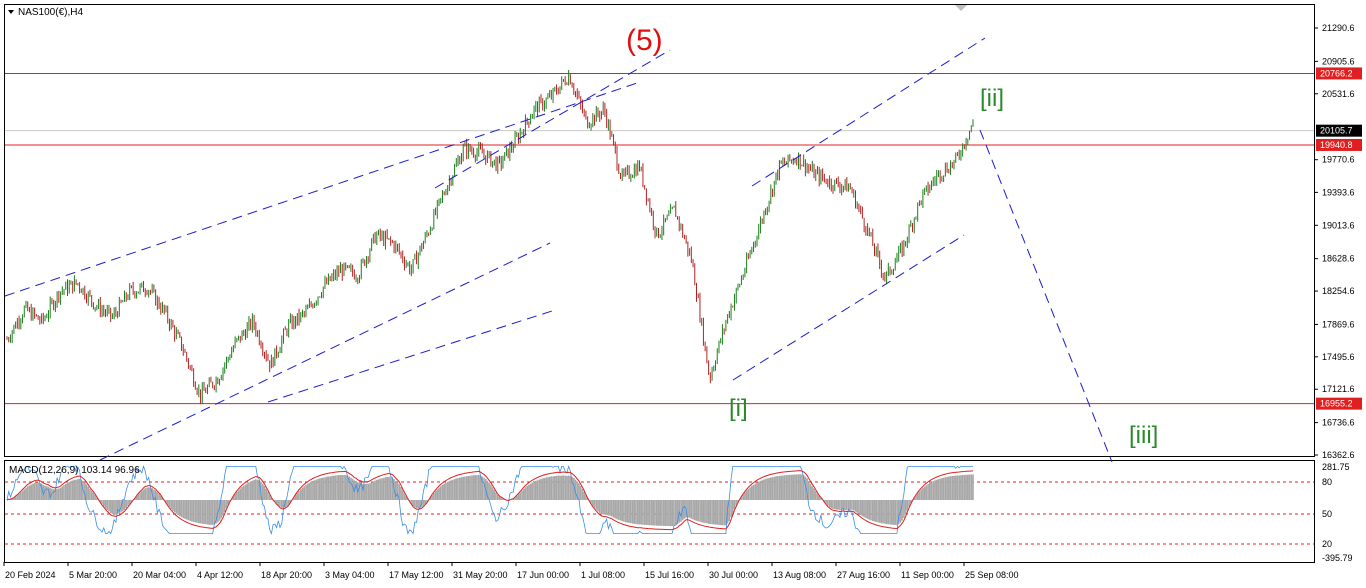 This screenshot has width=1366, height=588. What do you see at coordinates (992, 98) in the screenshot?
I see `wave-label-ii: [ii]` at bounding box center [992, 98].